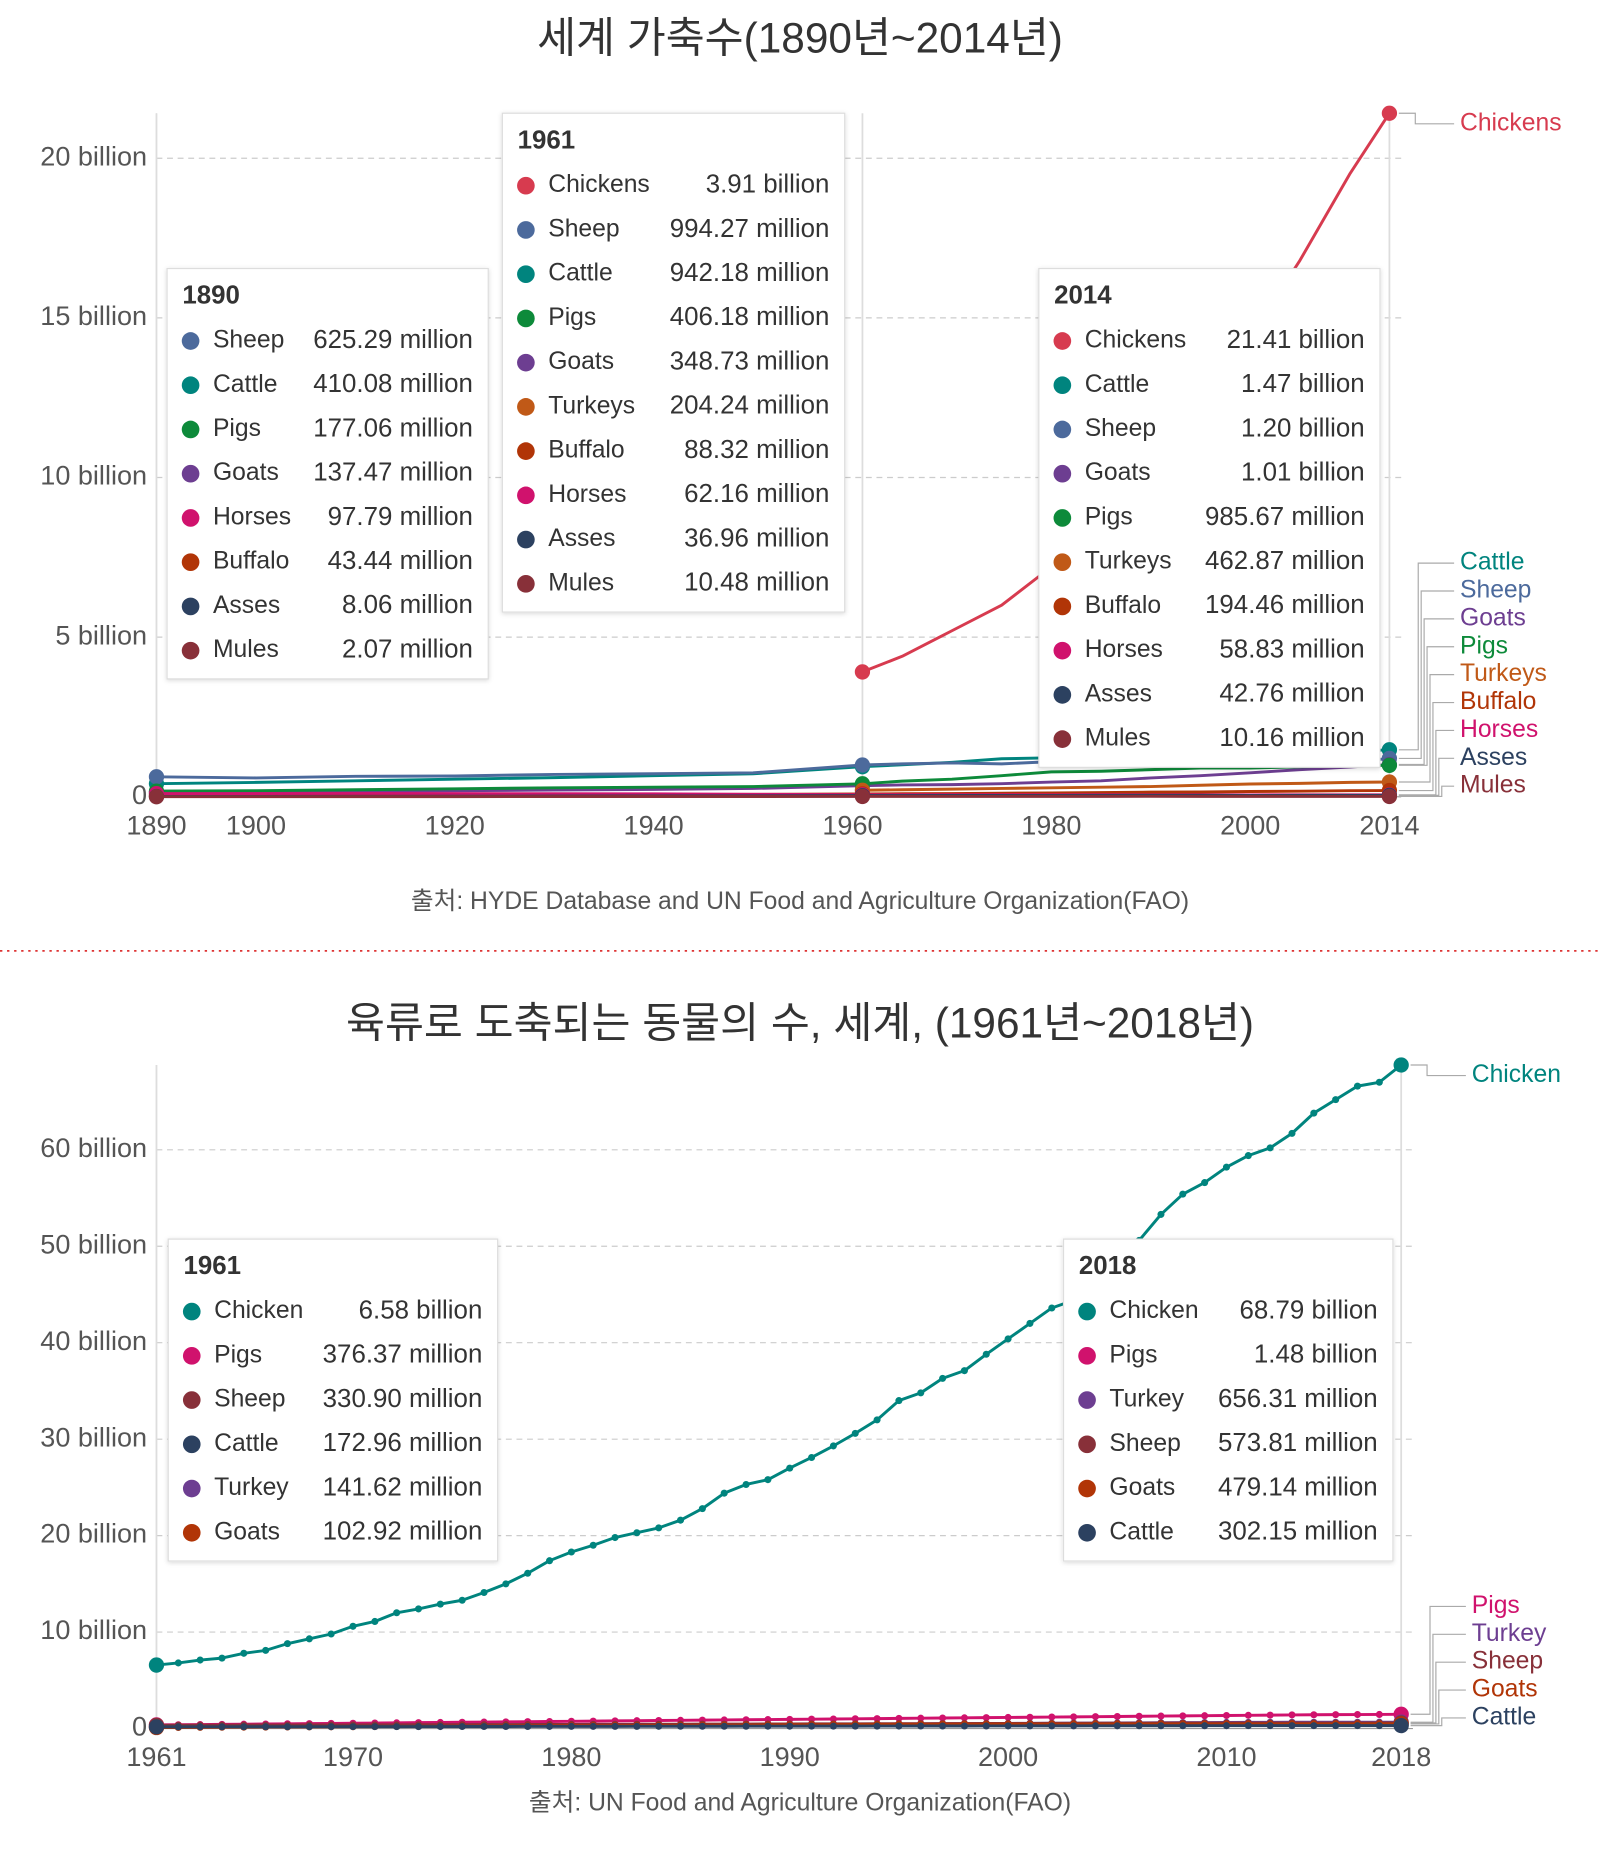 The width and height of the screenshot is (1600, 1850). What do you see at coordinates (1493, 785) in the screenshot?
I see `series-label: Mules` at bounding box center [1493, 785].